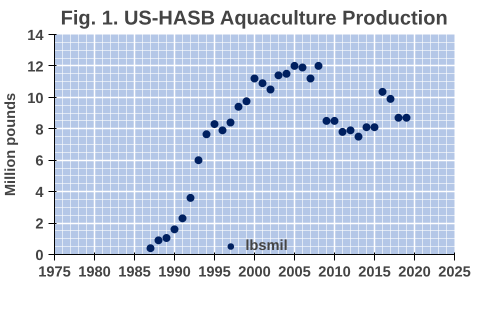 This screenshot has width=480, height=328. I want to click on x-tick-label: 2010, so click(334, 272).